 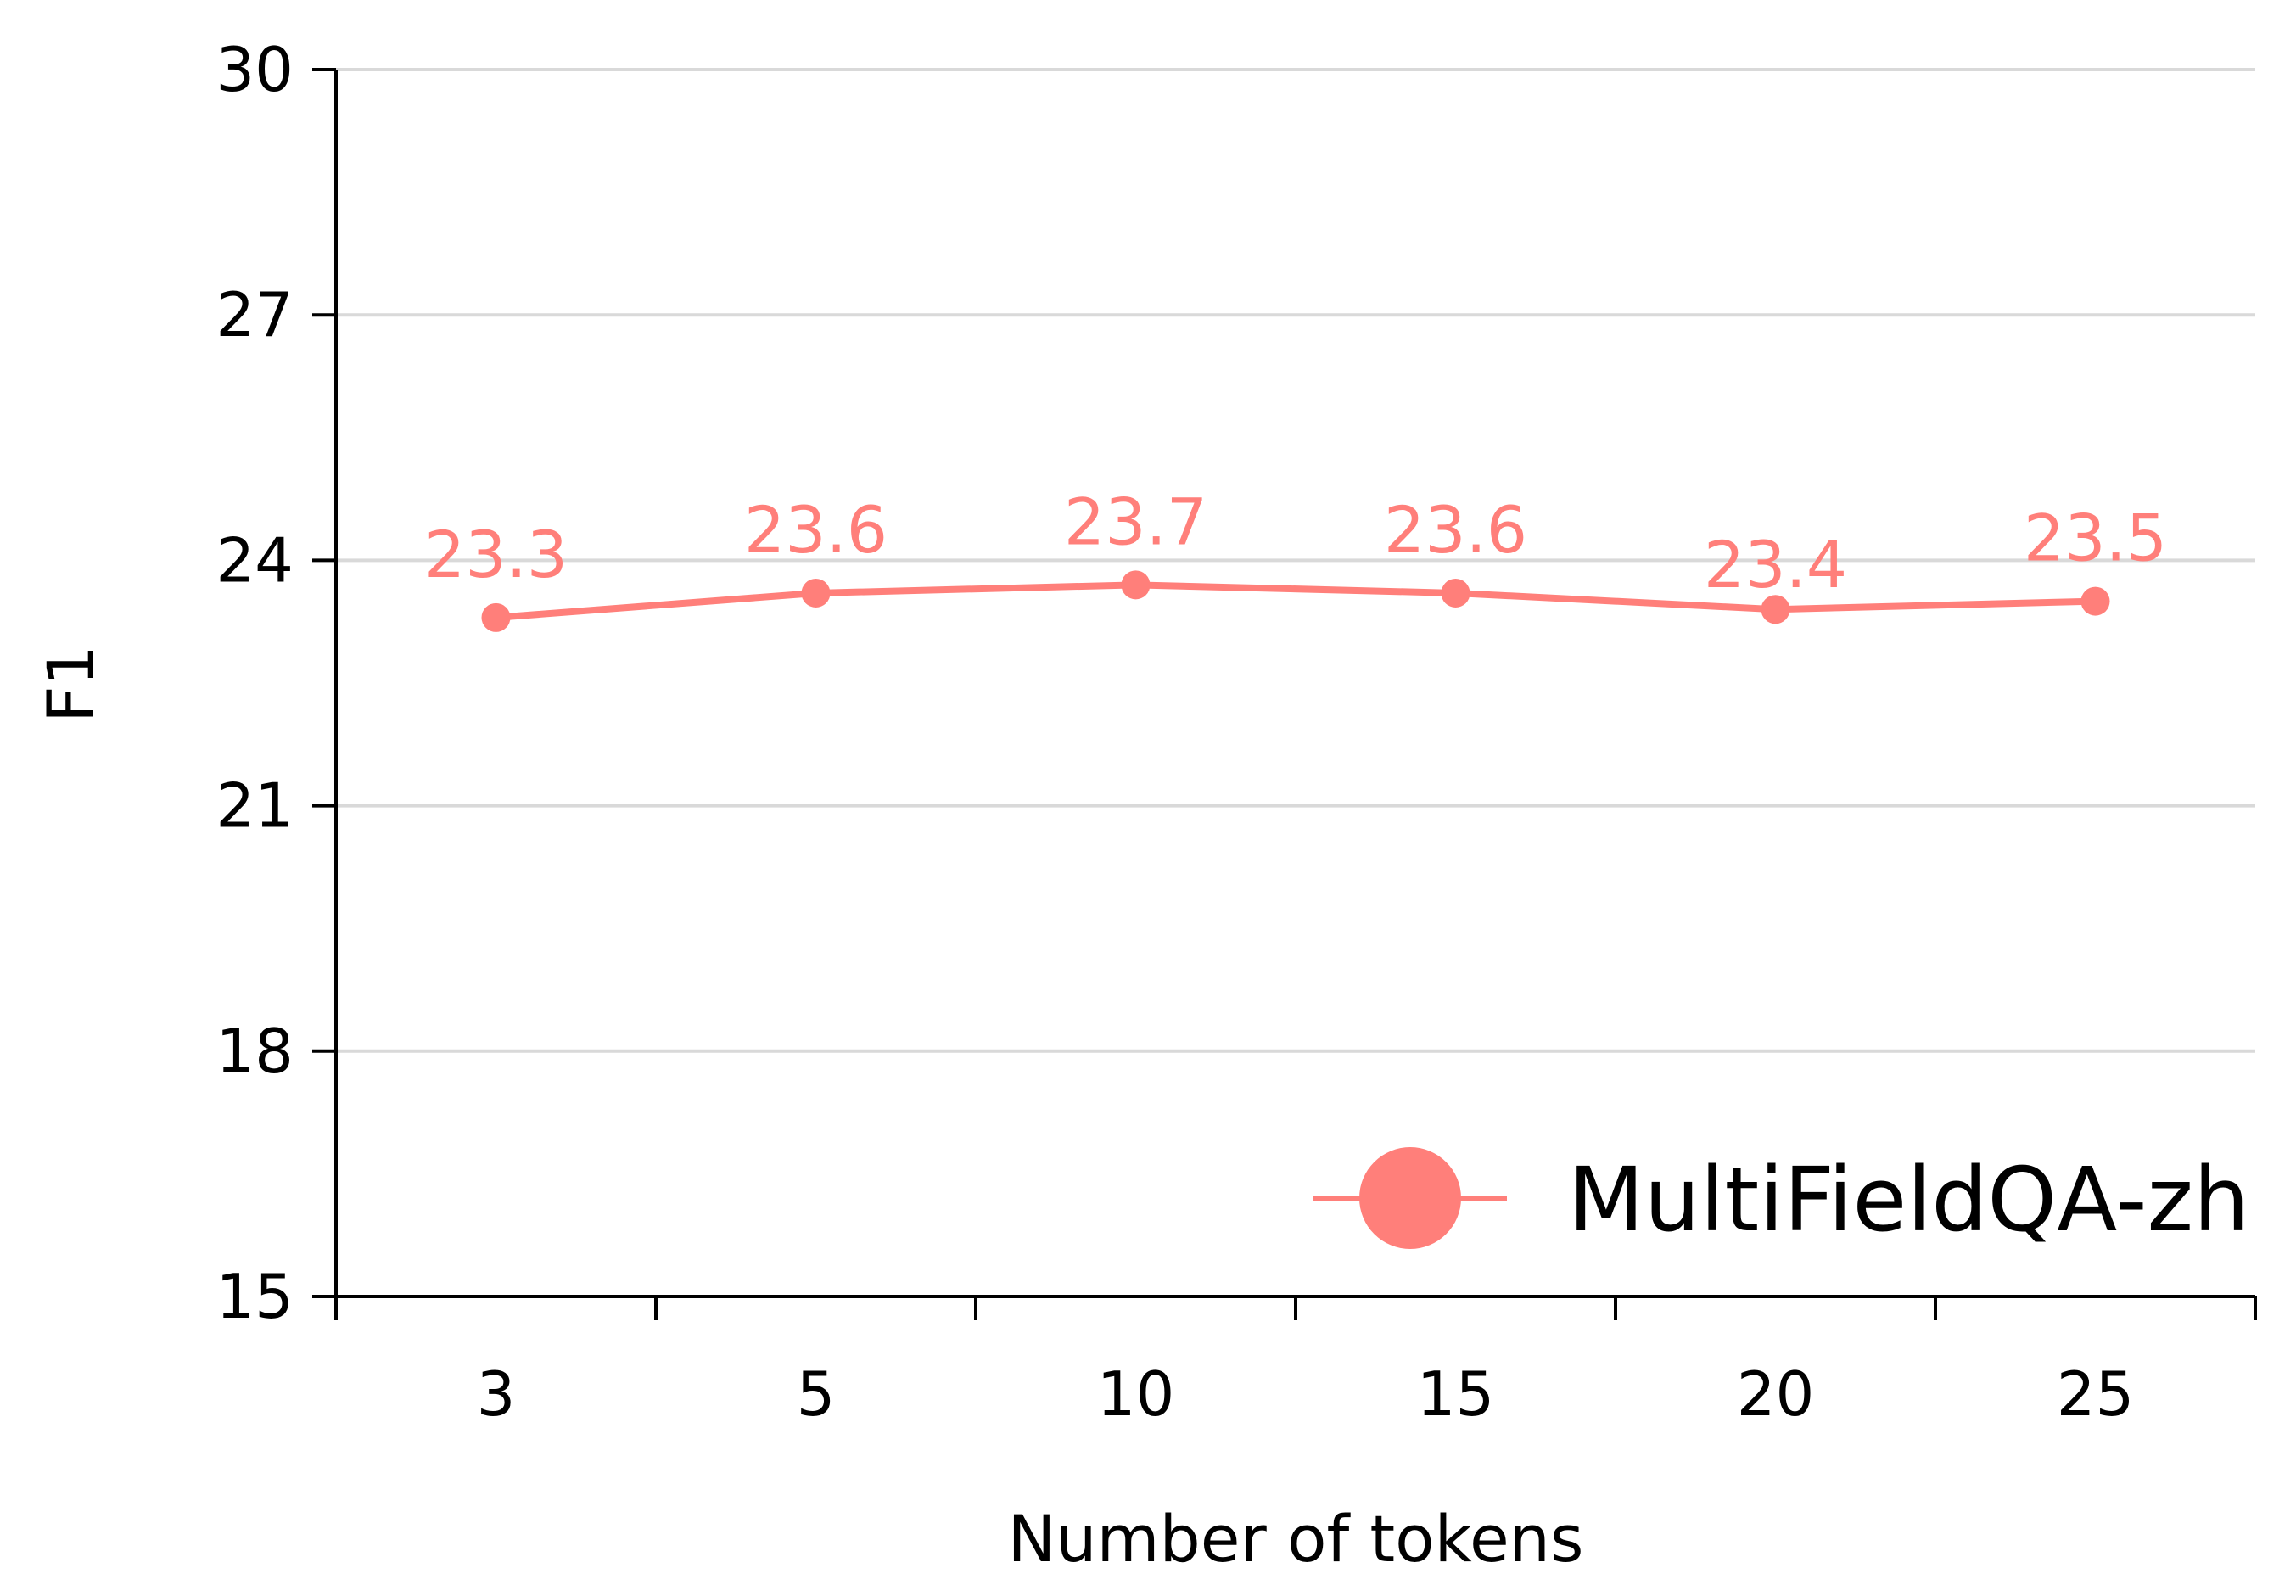 I want to click on x-tick-label: 3, so click(x=497, y=1394).